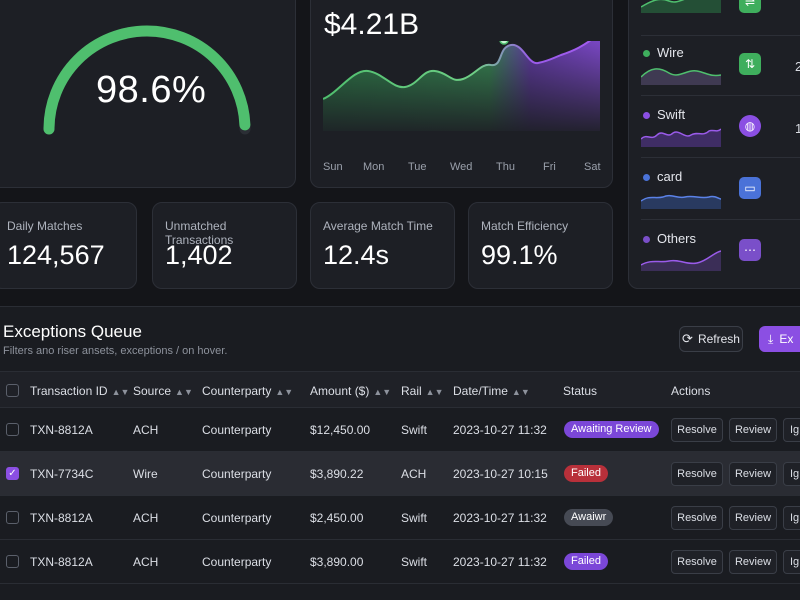  Describe the element at coordinates (163, 391) in the screenshot. I see `col-source: Source ▲▼` at that location.